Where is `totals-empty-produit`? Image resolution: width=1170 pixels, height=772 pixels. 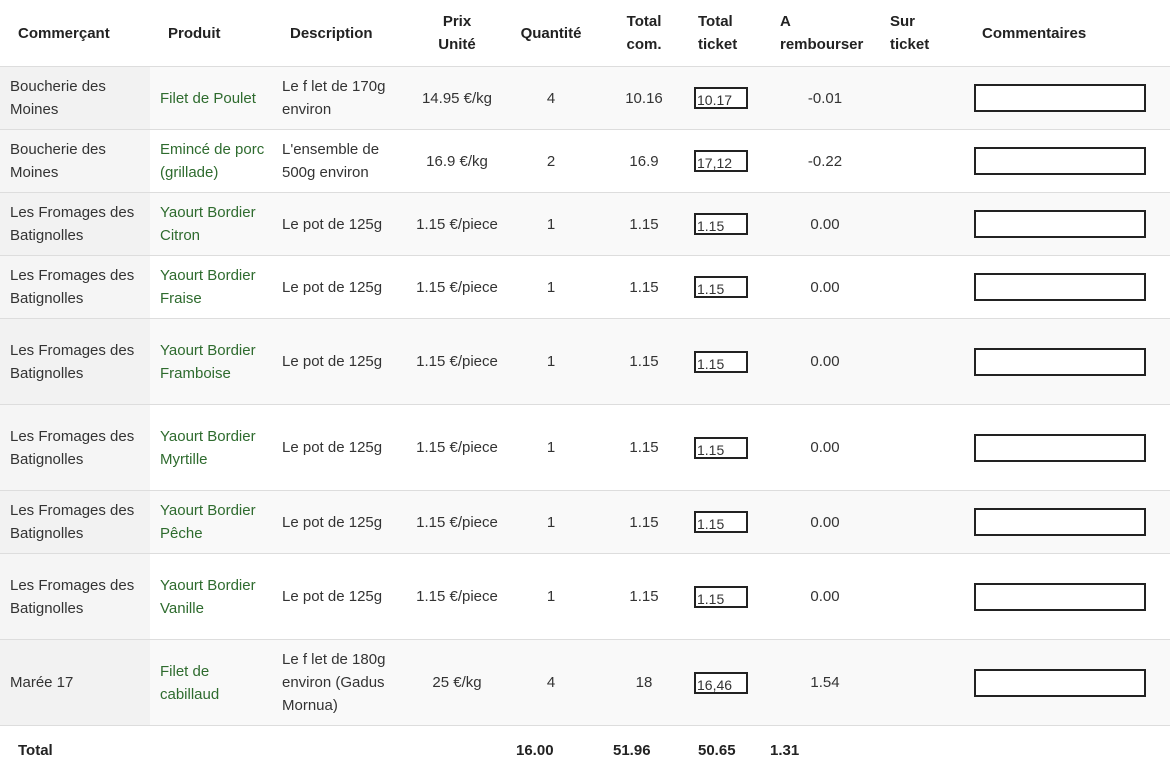
totals-empty-produit is located at coordinates (211, 749).